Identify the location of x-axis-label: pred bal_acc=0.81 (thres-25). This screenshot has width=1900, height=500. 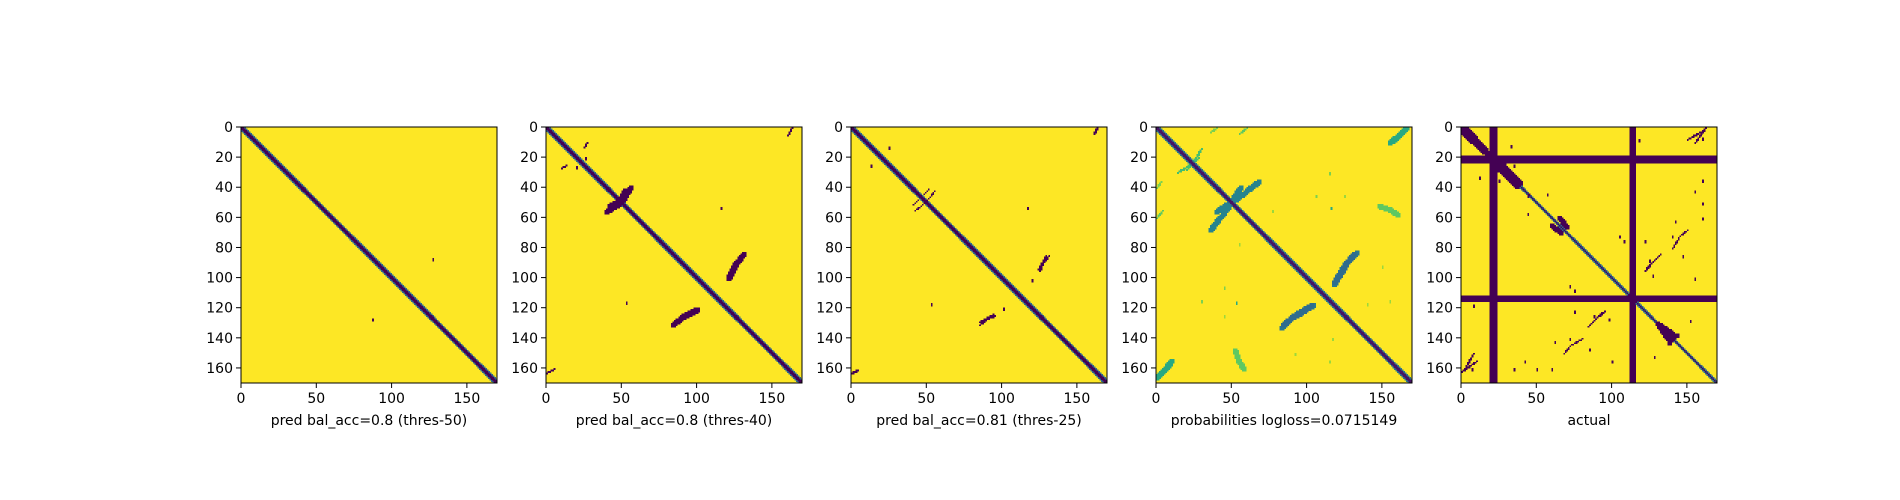
(978, 421).